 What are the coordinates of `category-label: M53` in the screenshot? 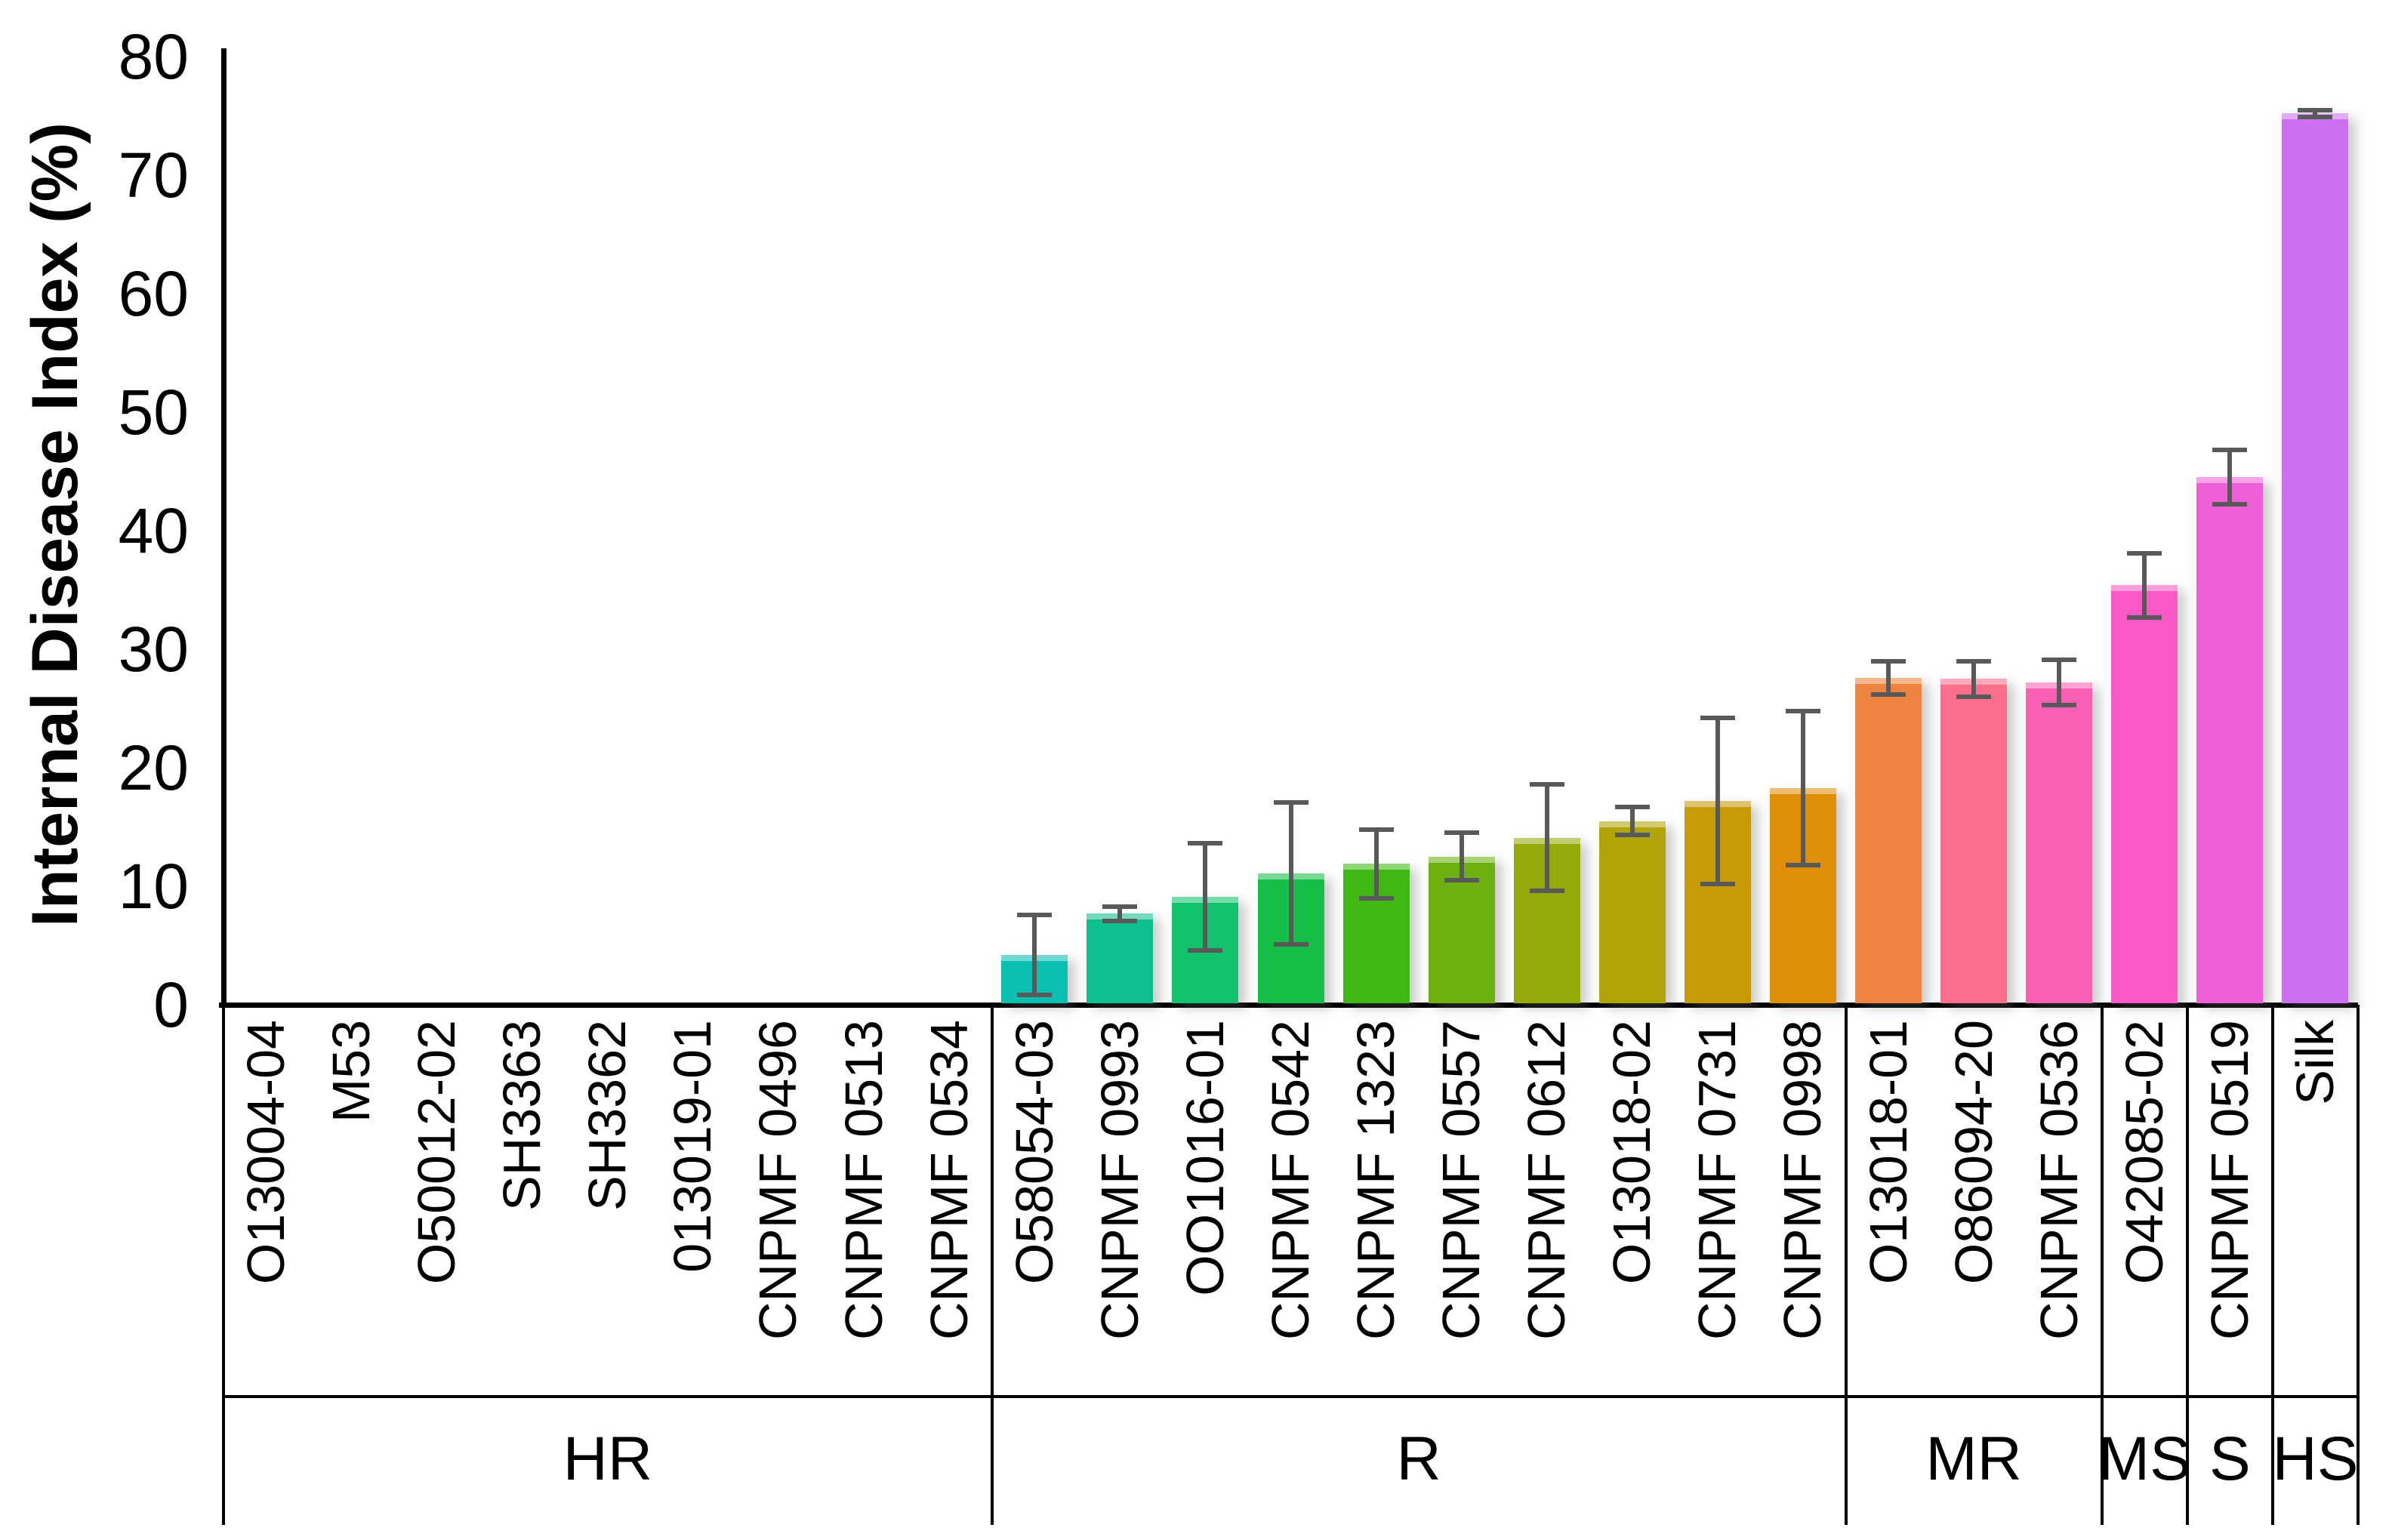 It's located at (351, 1071).